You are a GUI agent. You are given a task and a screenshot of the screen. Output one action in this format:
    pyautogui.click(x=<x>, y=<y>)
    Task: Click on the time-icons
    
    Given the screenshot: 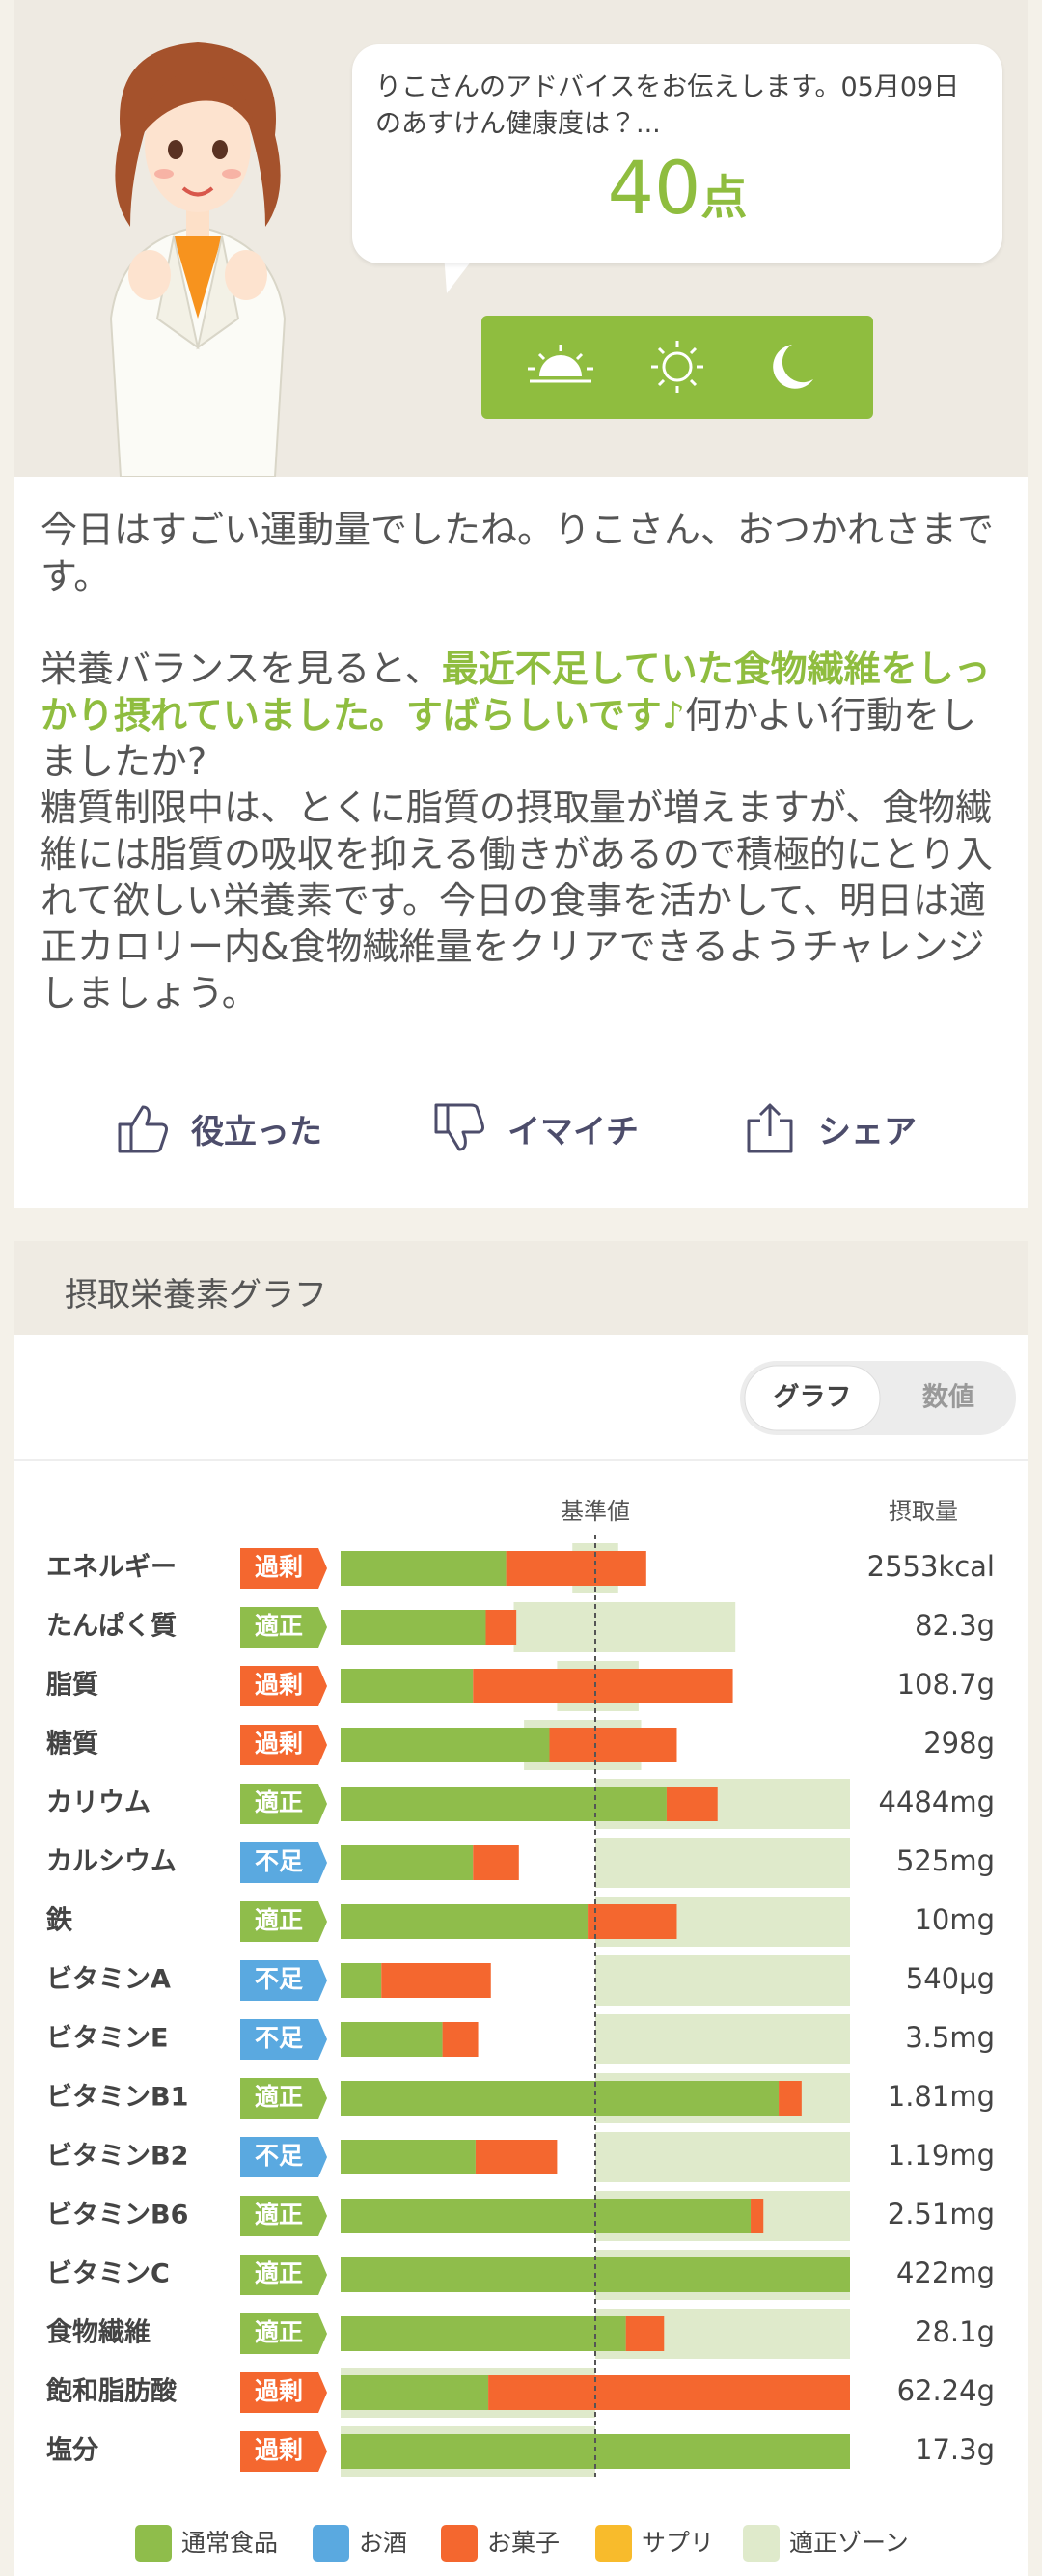 What is the action you would take?
    pyautogui.click(x=670, y=367)
    